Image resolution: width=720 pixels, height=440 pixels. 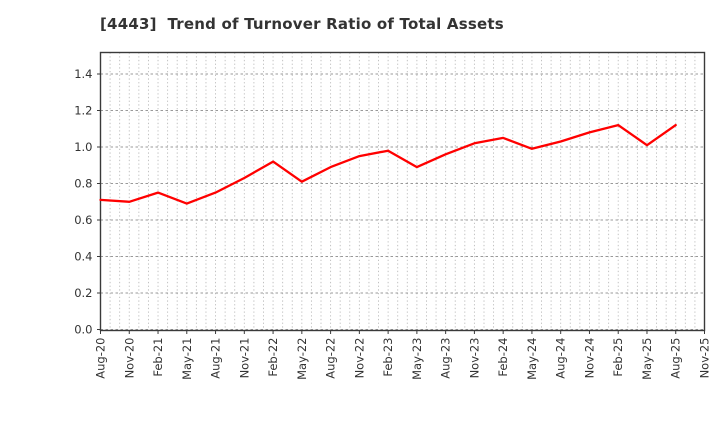 I want to click on x-tick-label: Nov-20, so click(x=129, y=358).